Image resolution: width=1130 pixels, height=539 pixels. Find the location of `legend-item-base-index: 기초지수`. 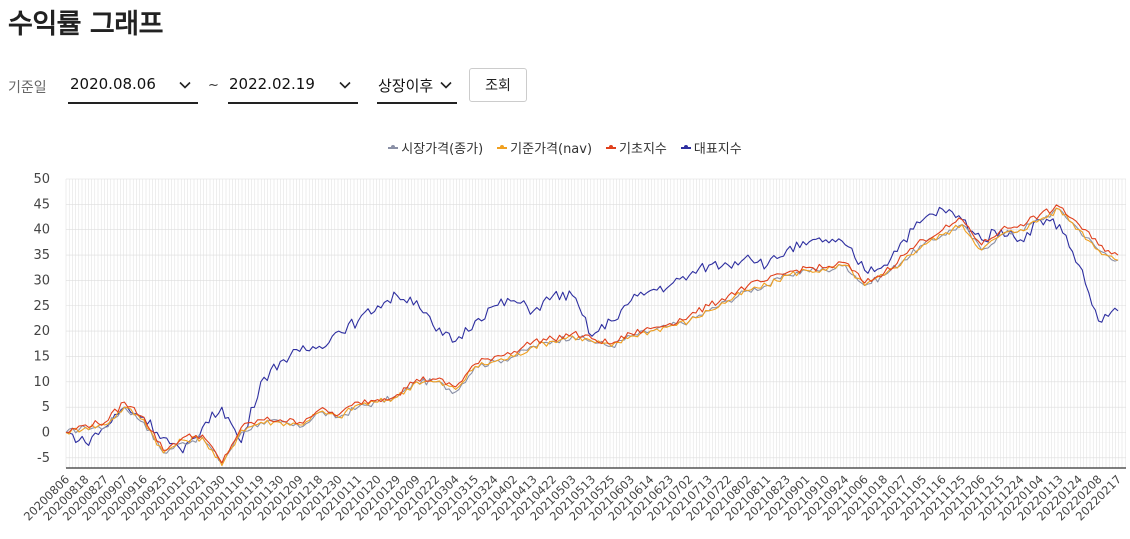

legend-item-base-index: 기초지수 is located at coordinates (636, 147).